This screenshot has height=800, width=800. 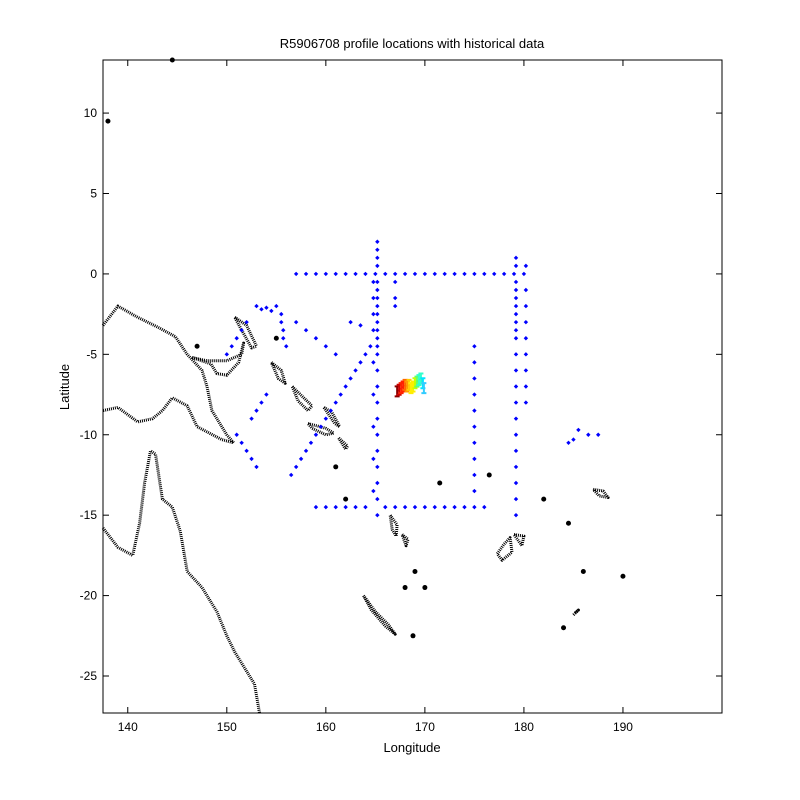 What do you see at coordinates (424, 388) in the screenshot?
I see `float-profile-point` at bounding box center [424, 388].